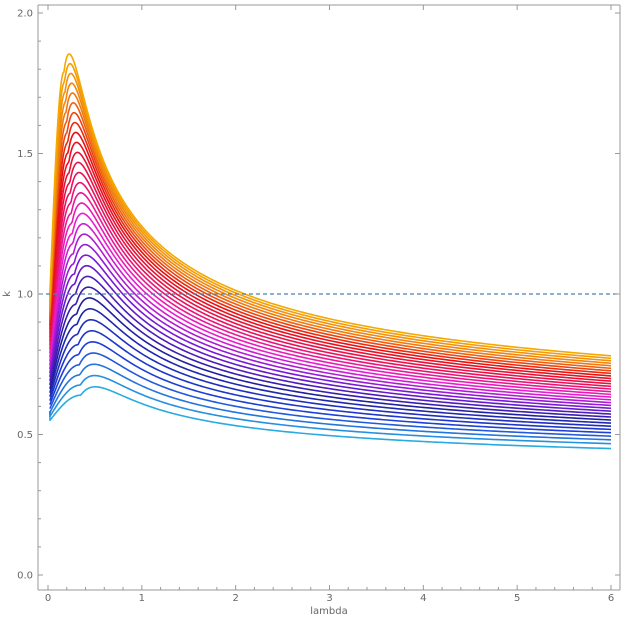 The width and height of the screenshot is (624, 622). What do you see at coordinates (328, 611) in the screenshot?
I see `x-axis-label: lambda` at bounding box center [328, 611].